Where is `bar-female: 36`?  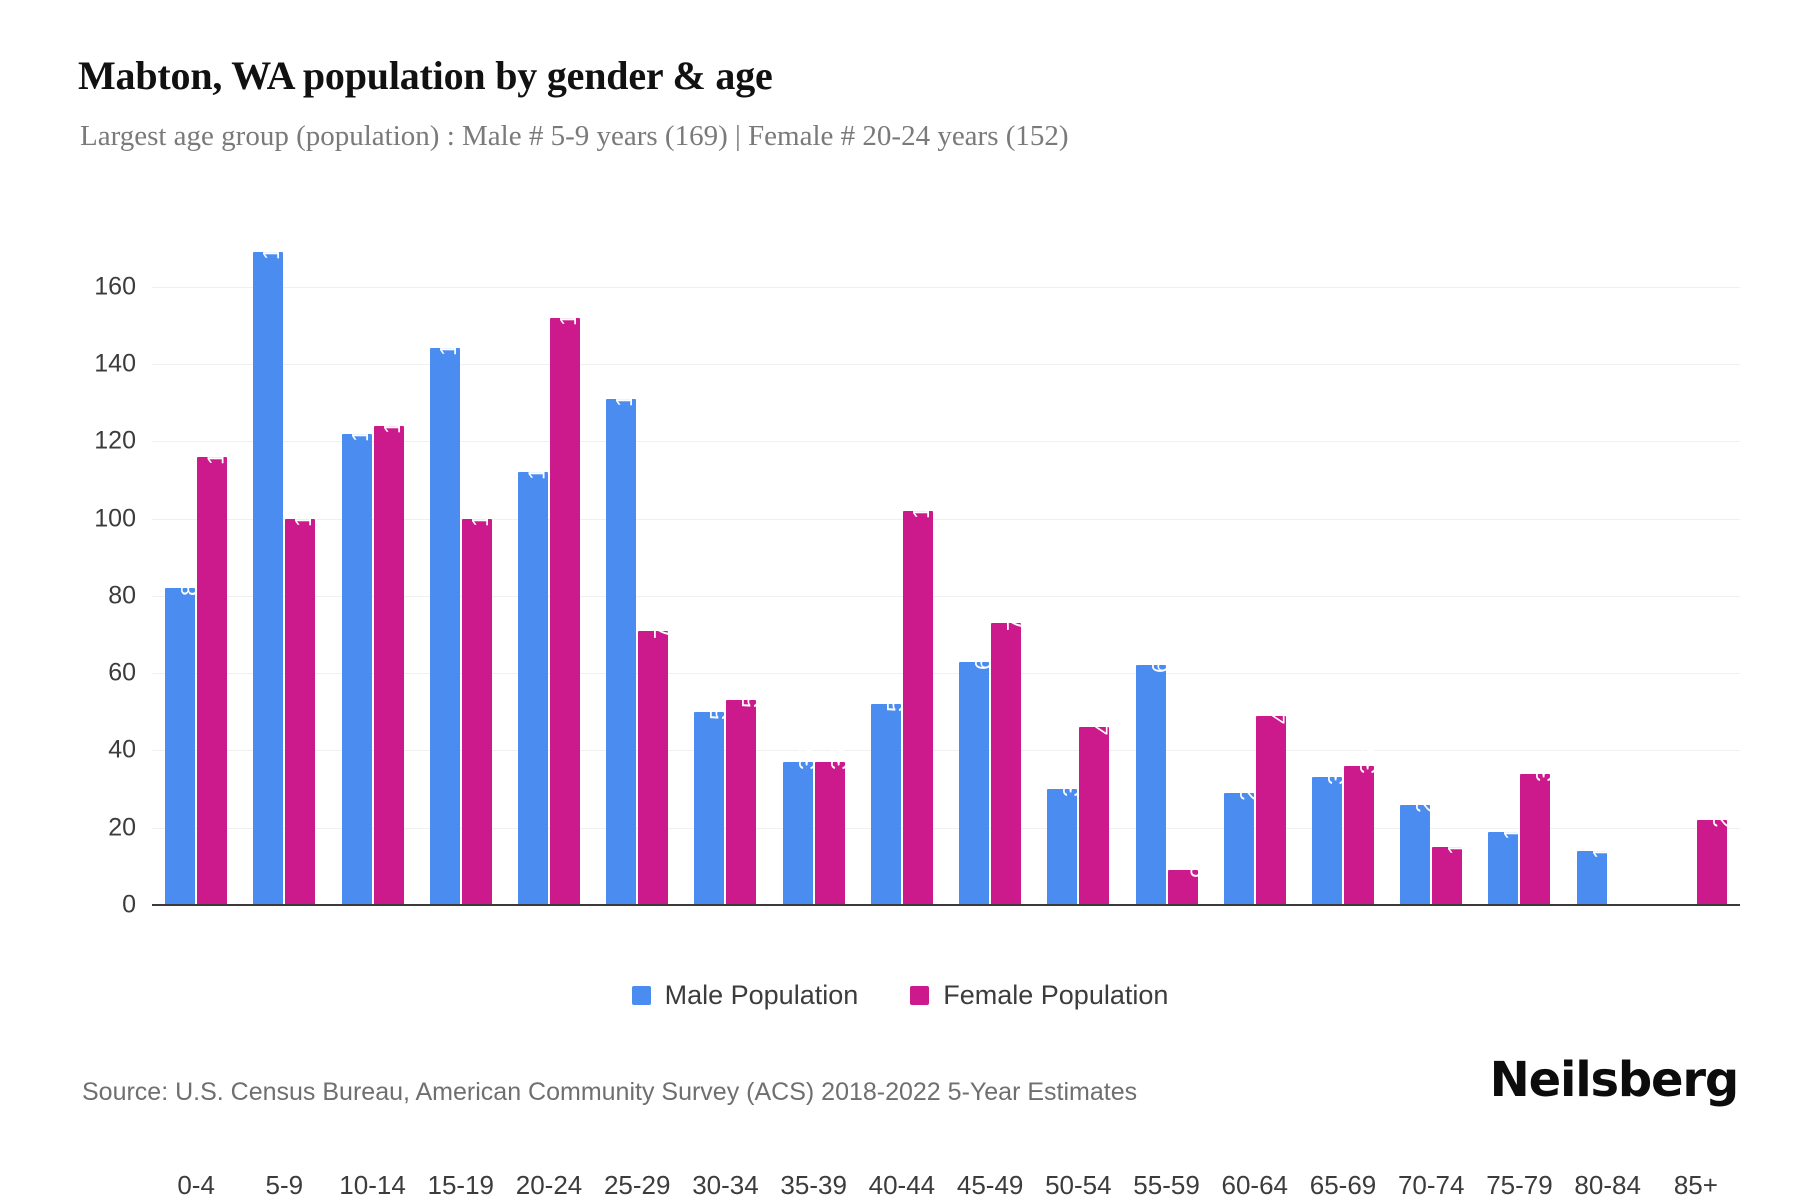 bar-female: 36 is located at coordinates (1362, 826).